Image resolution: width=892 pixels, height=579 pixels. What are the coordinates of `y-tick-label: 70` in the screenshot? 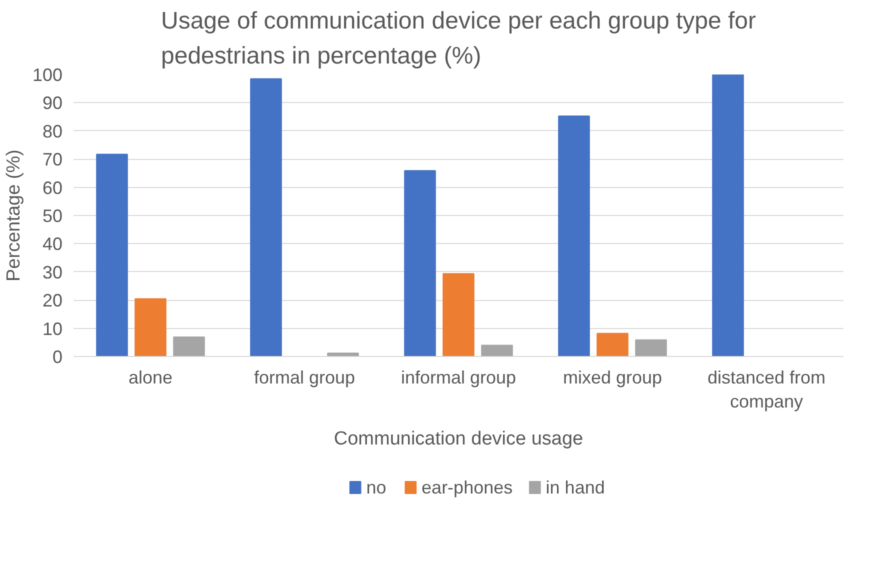 It's located at (52, 160).